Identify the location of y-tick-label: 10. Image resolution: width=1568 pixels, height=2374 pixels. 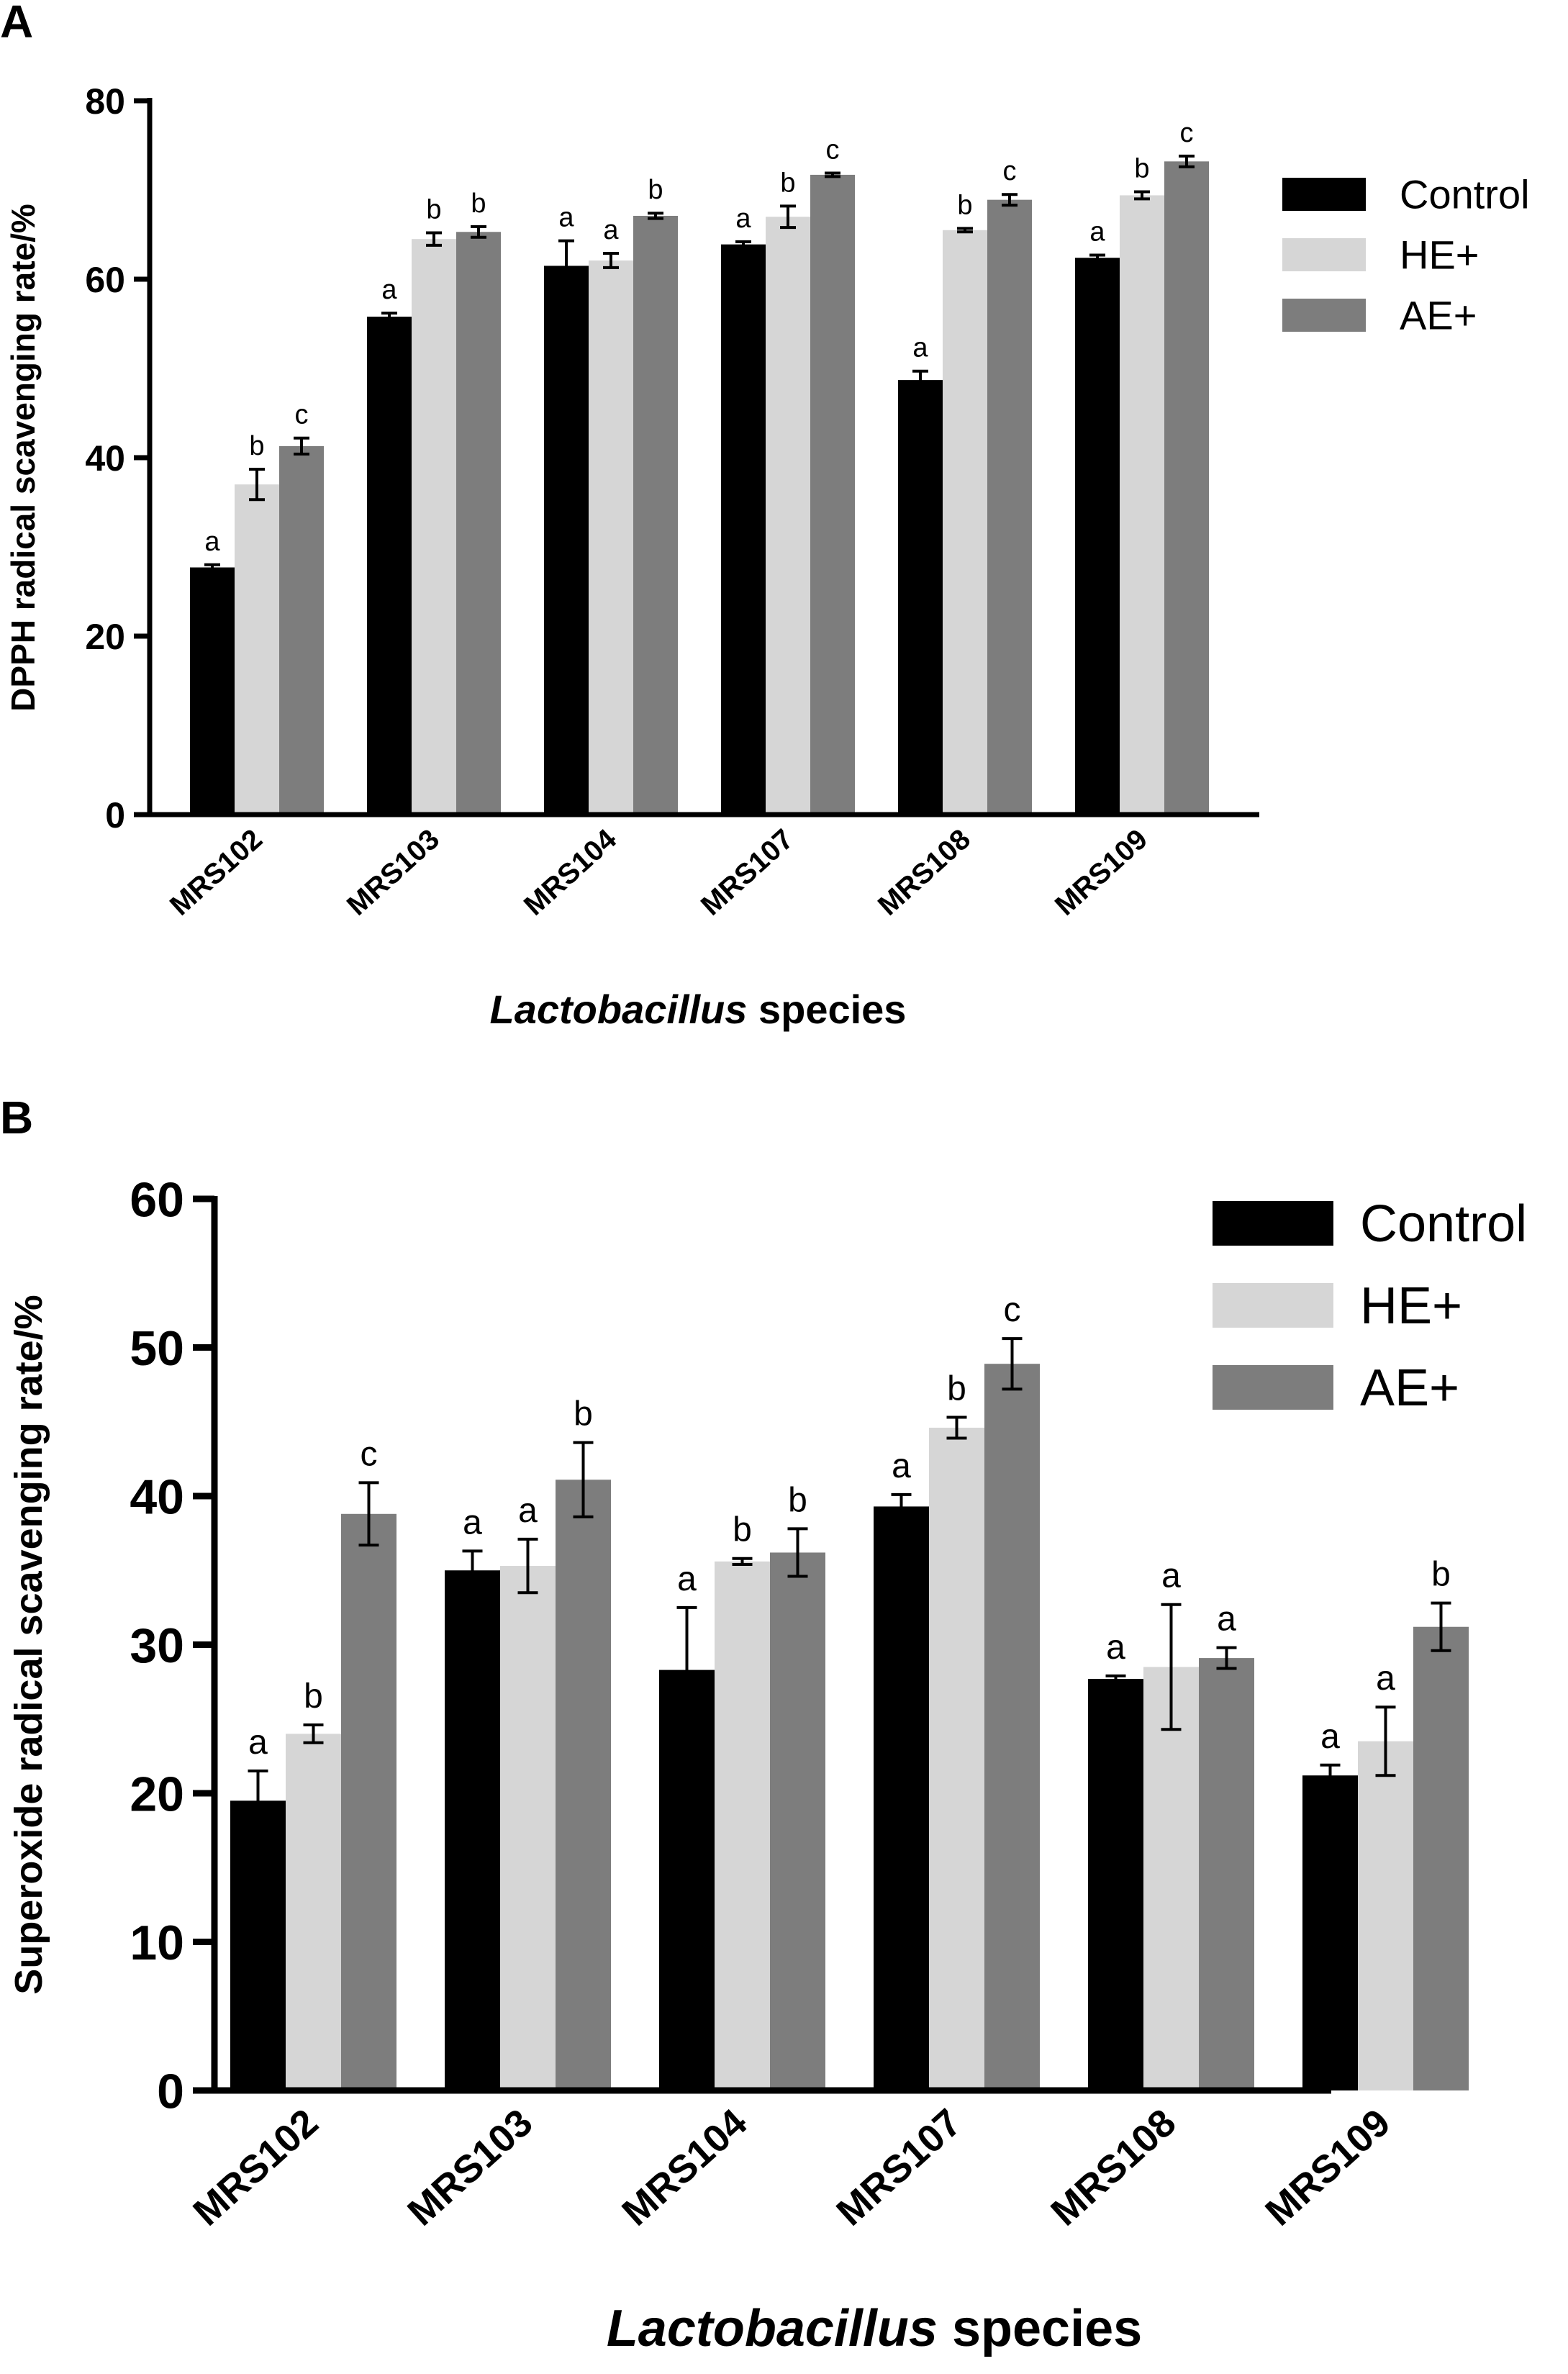
(157, 1943).